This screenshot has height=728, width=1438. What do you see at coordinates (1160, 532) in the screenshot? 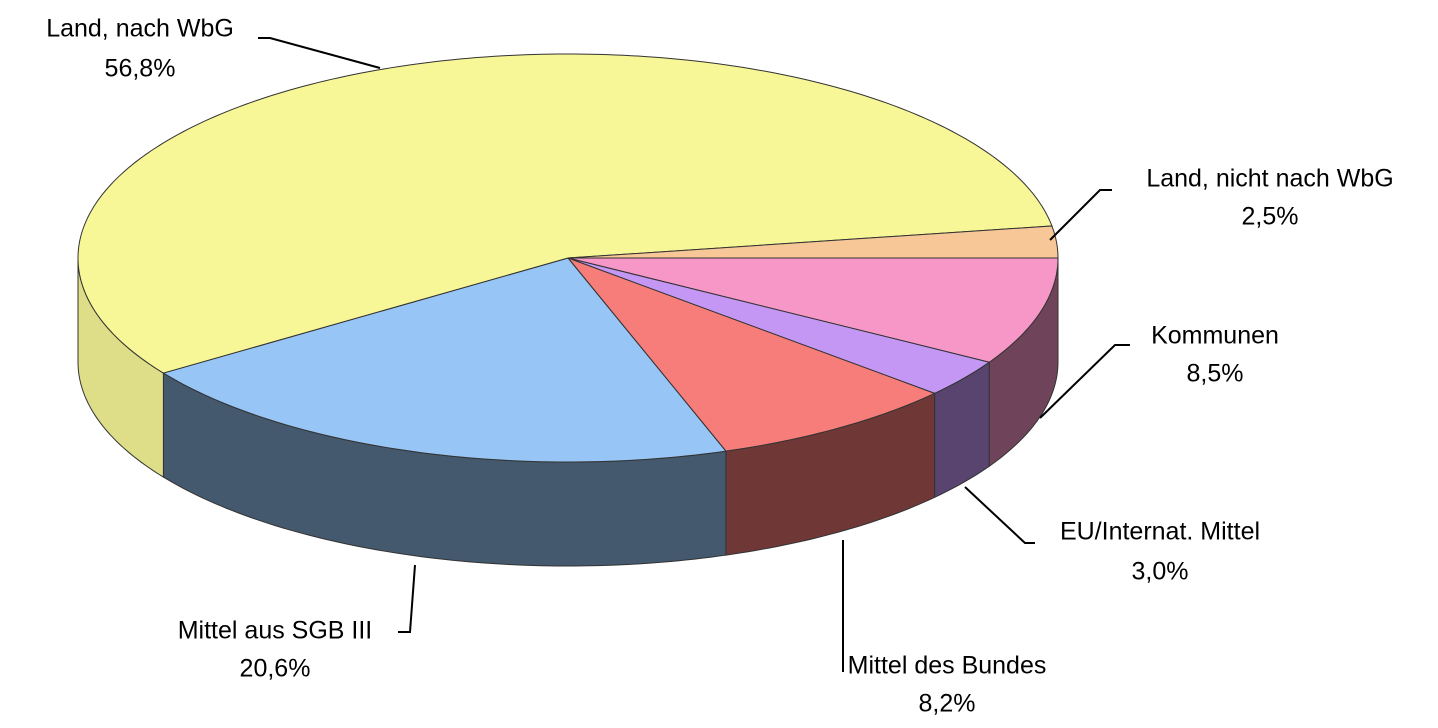
I see `slice-label: EU/Internat. Mittel` at bounding box center [1160, 532].